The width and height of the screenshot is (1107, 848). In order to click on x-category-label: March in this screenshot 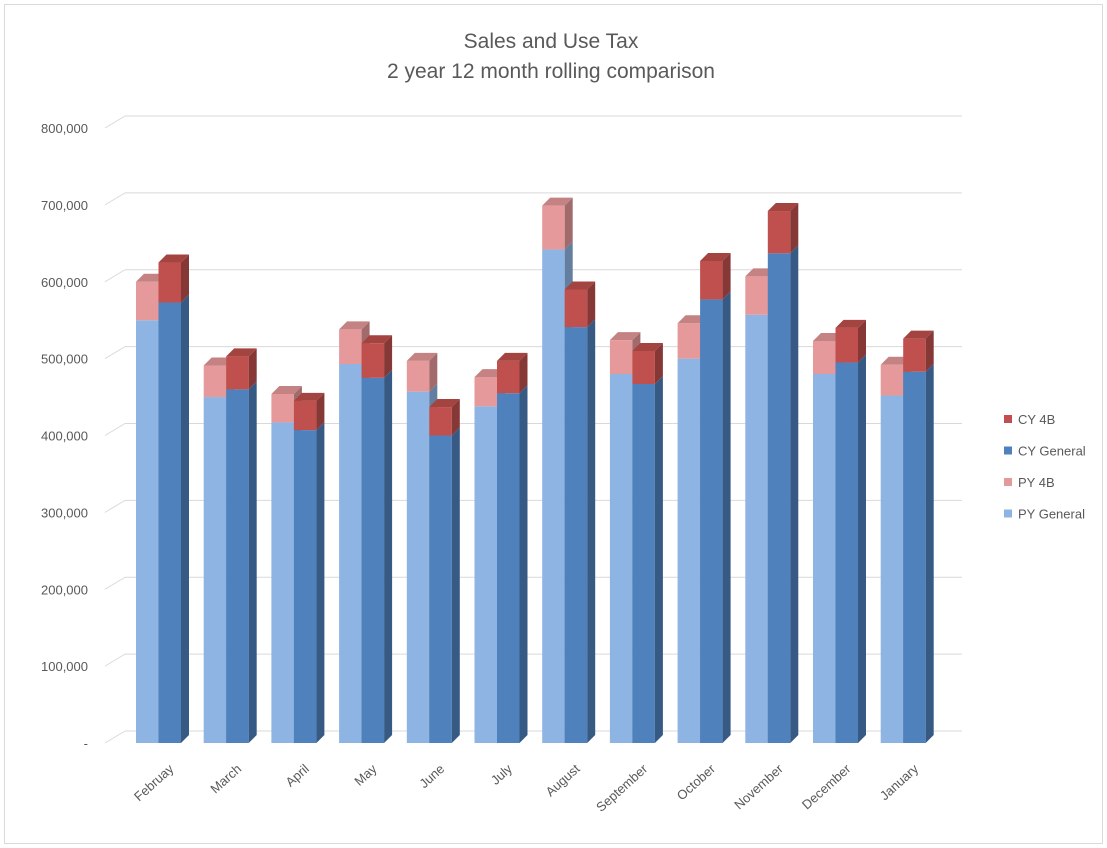, I will do `click(225, 778)`.